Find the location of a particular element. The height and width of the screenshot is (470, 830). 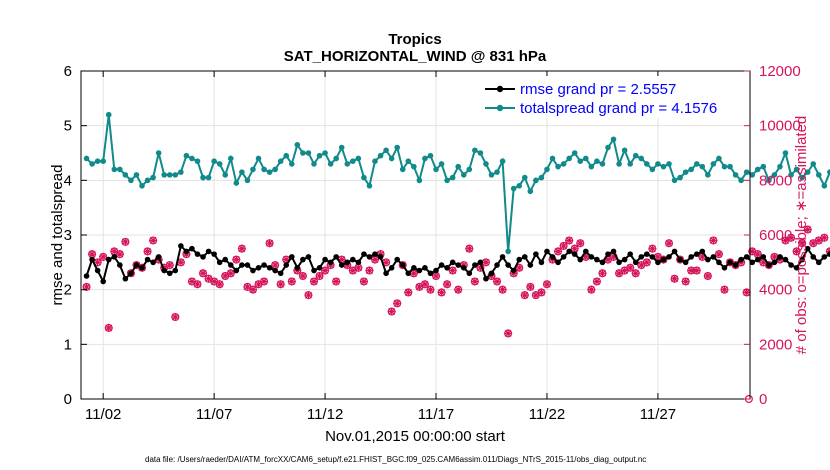

right-axis-ticklabels: 0 2000 4000 6000 8000 10000 12000 is located at coordinates (780, 235).